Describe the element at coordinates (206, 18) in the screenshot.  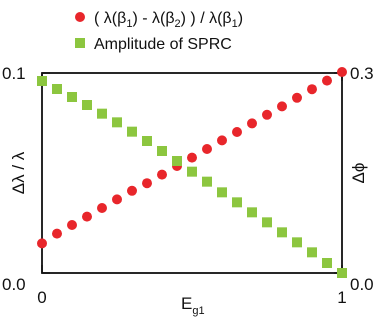
I see `legend-ratio-part-3: ) ) / λ(β` at that location.